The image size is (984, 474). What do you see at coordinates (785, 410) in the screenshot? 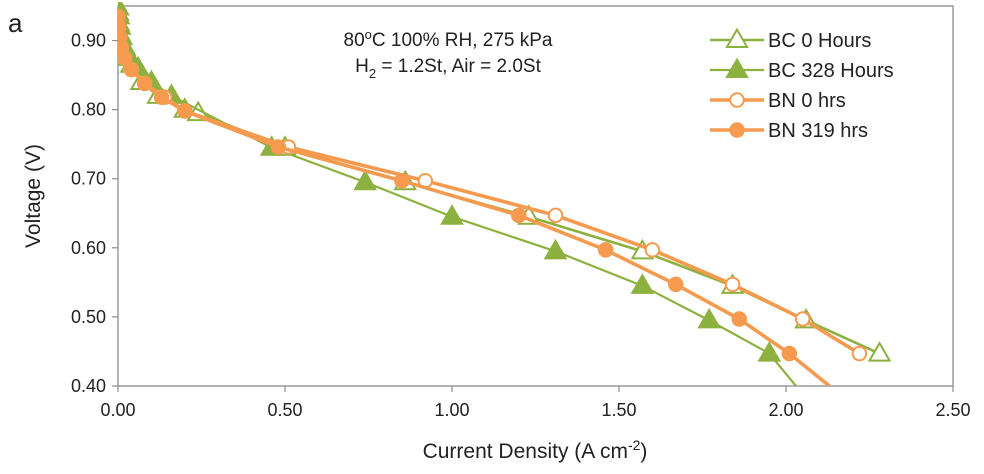
I see `x-tick-label: 2.00` at bounding box center [785, 410].